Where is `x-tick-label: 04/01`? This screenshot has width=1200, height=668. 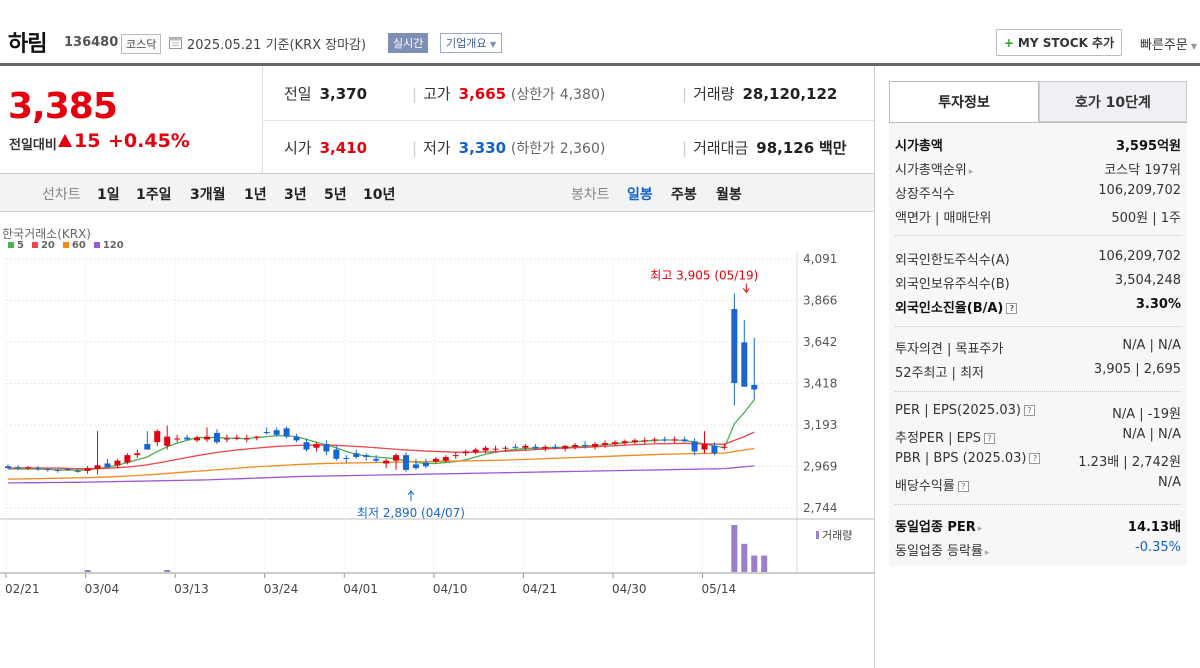
x-tick-label: 04/01 is located at coordinates (360, 589).